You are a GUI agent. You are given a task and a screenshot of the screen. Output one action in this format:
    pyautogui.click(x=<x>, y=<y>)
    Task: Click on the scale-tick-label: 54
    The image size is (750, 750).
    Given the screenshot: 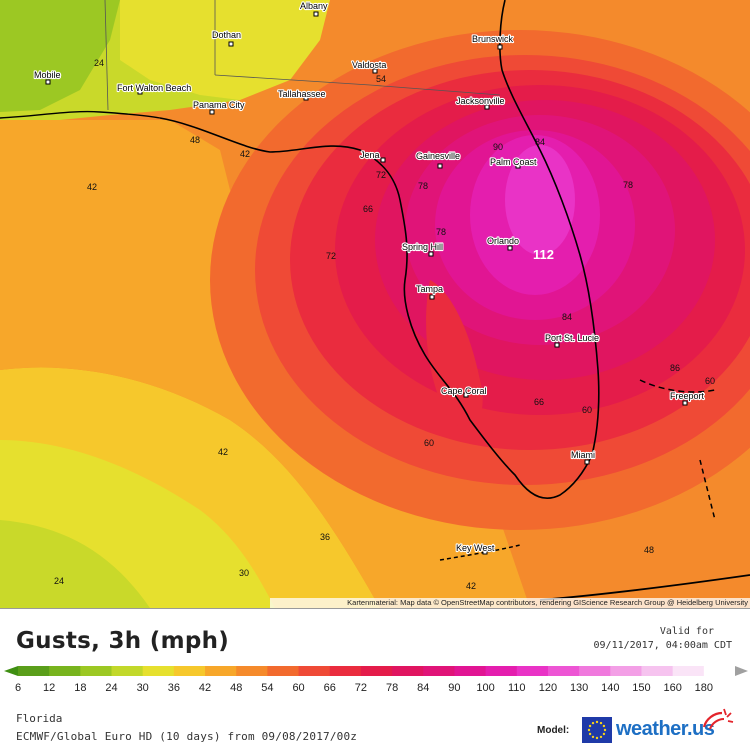 What is the action you would take?
    pyautogui.click(x=267, y=688)
    